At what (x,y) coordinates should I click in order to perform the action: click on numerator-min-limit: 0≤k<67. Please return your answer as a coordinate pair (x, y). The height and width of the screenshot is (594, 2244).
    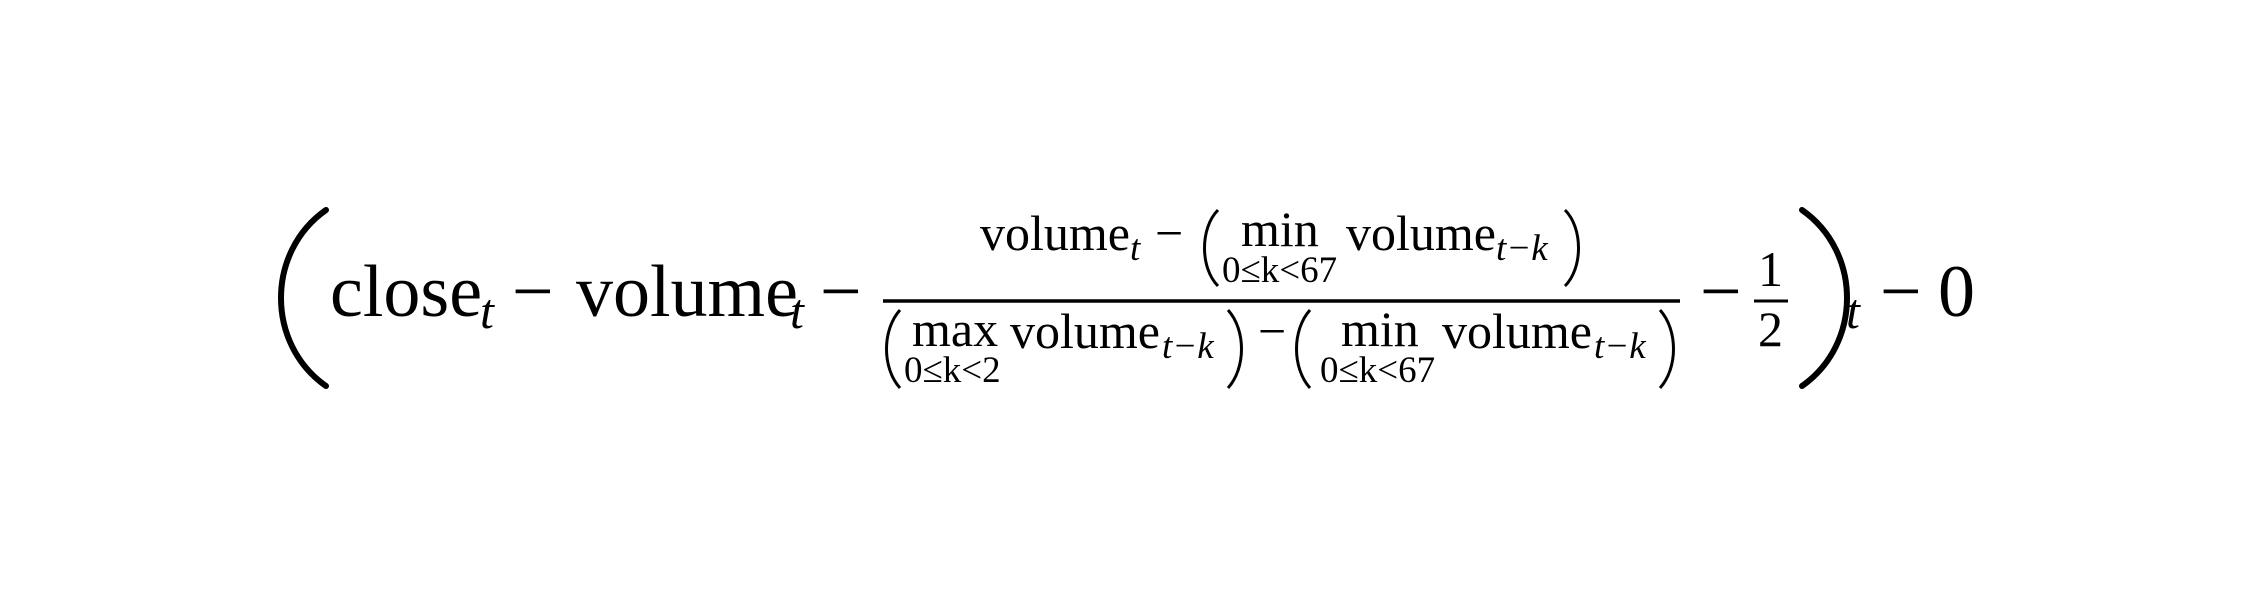
    Looking at the image, I should click on (1279, 270).